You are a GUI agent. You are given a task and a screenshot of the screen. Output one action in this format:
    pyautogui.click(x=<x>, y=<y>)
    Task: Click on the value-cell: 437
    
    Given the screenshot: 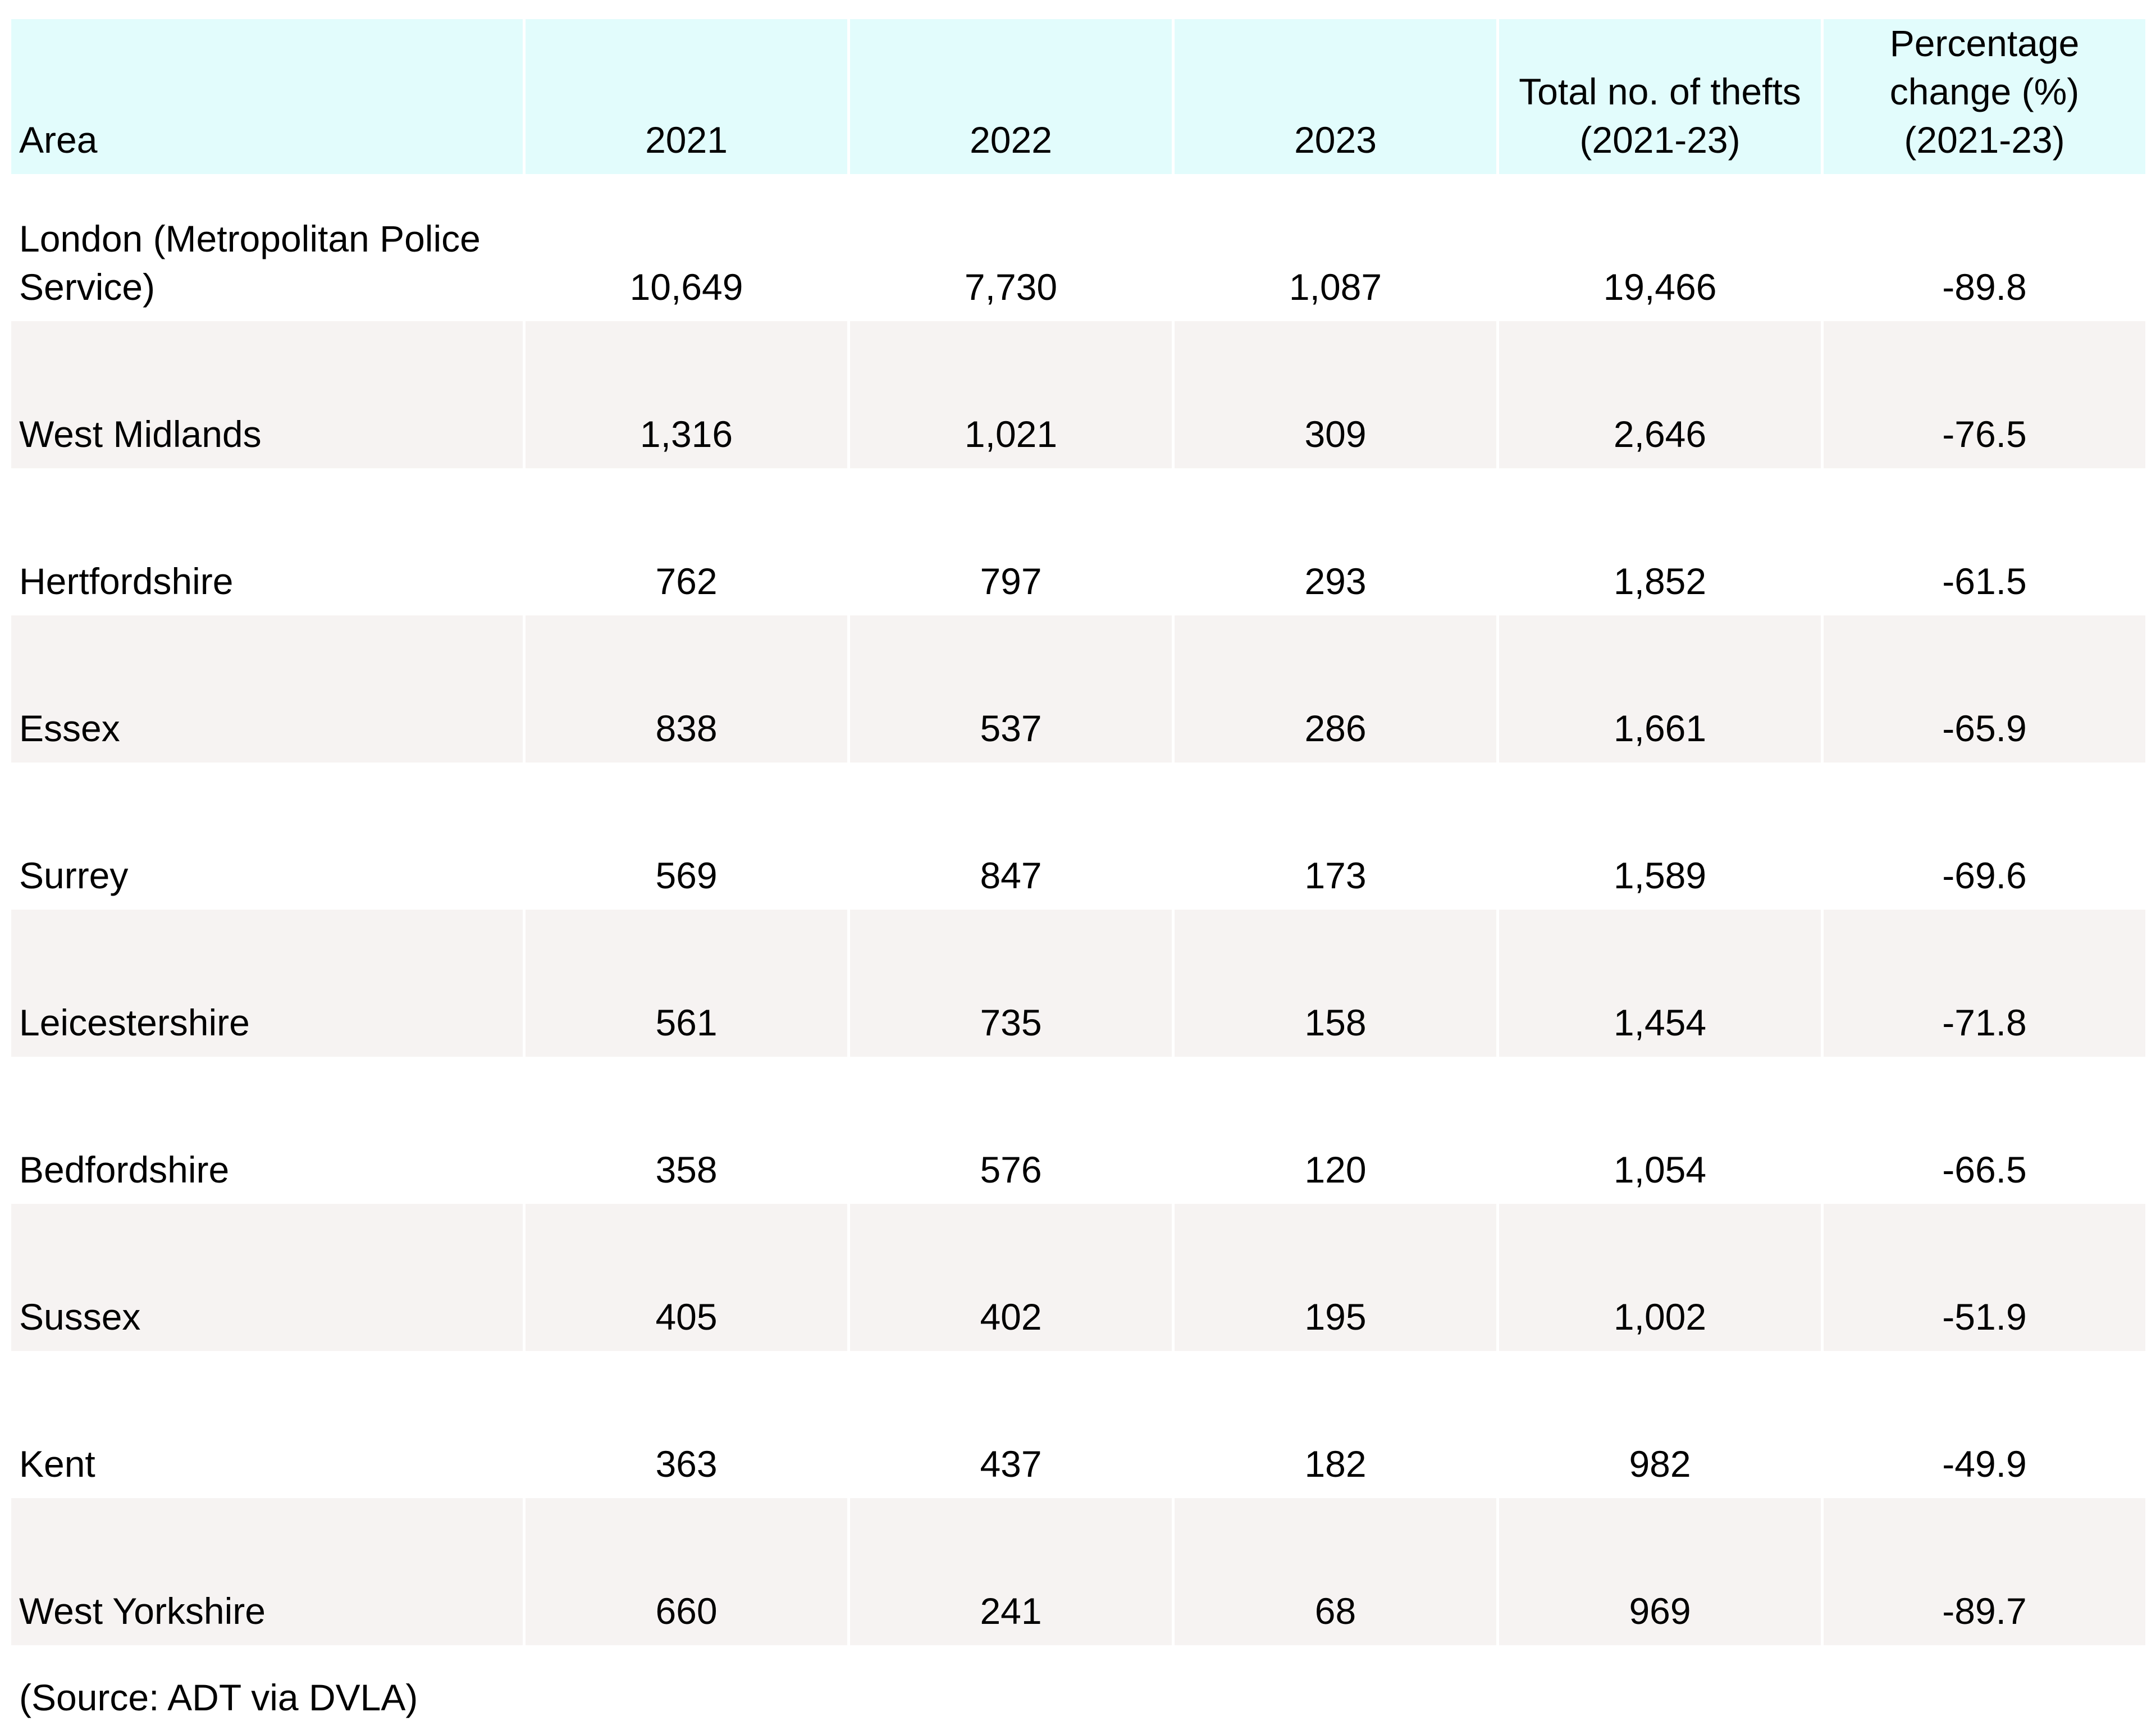 What is the action you would take?
    pyautogui.click(x=1011, y=1464)
    